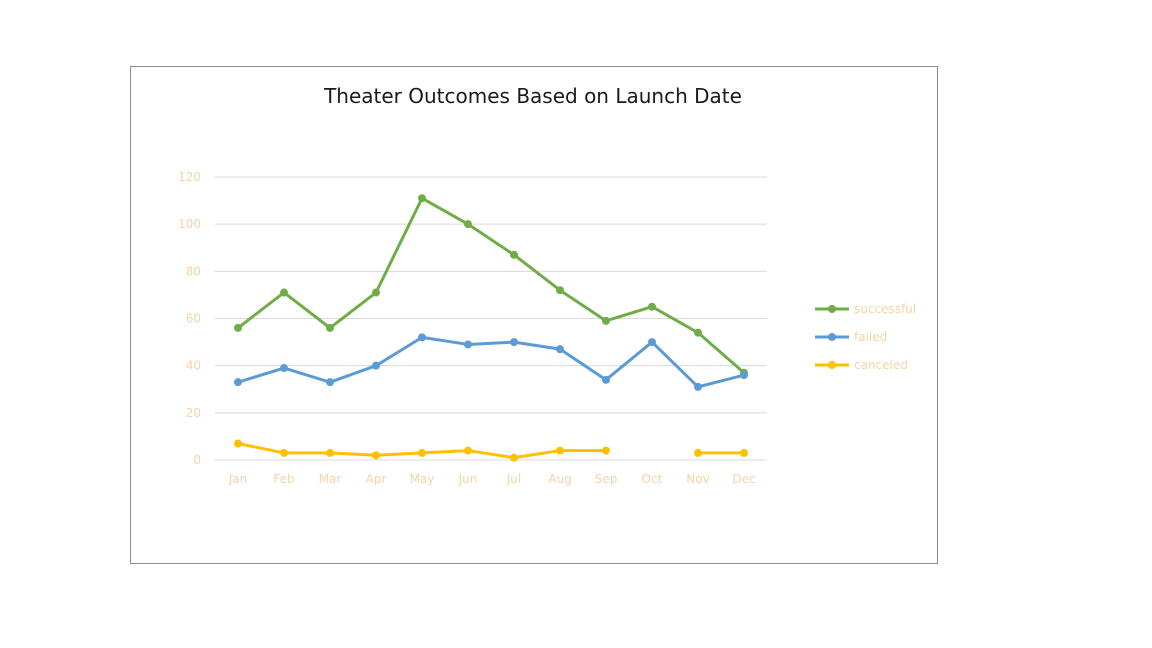 This screenshot has width=1152, height=648. What do you see at coordinates (559, 479) in the screenshot?
I see `x-tick-label: Aug` at bounding box center [559, 479].